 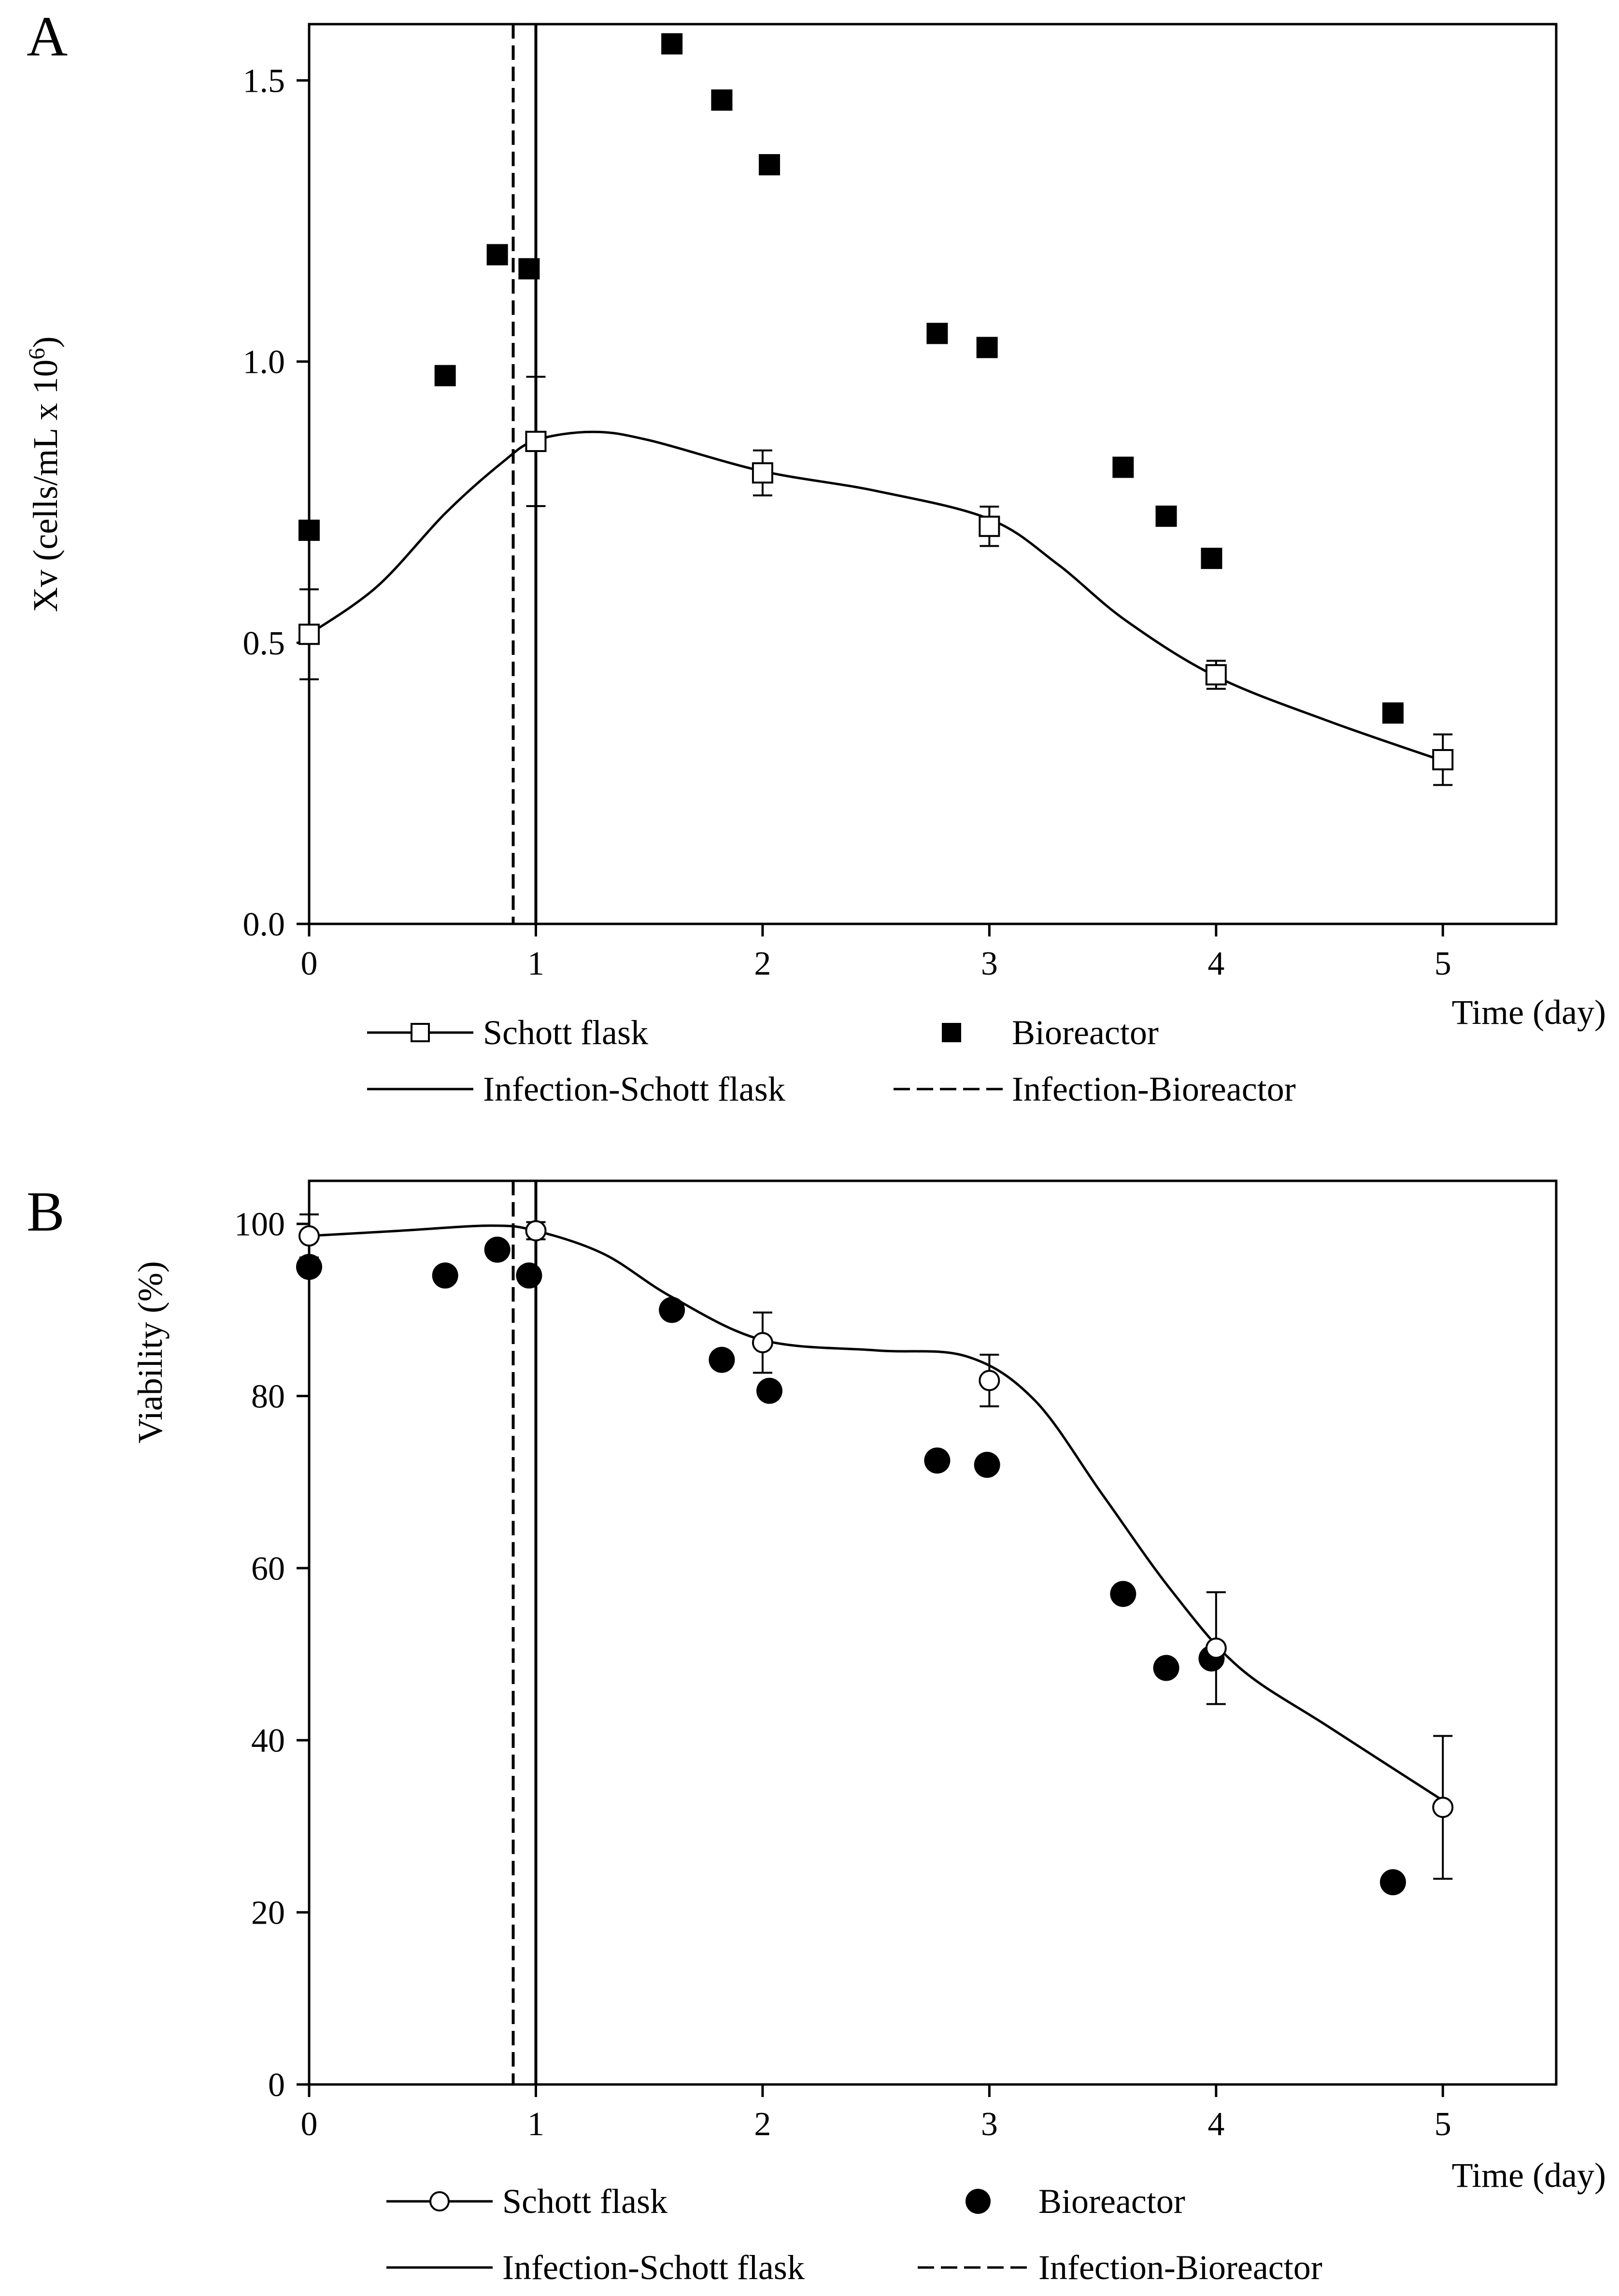 What do you see at coordinates (268, 1569) in the screenshot?
I see `y-tick-label: 60` at bounding box center [268, 1569].